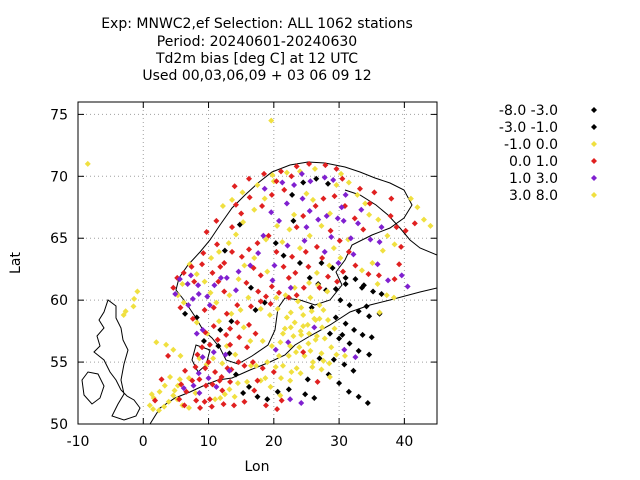  Describe the element at coordinates (59, 425) in the screenshot. I see `y-tick-label: 50` at that location.